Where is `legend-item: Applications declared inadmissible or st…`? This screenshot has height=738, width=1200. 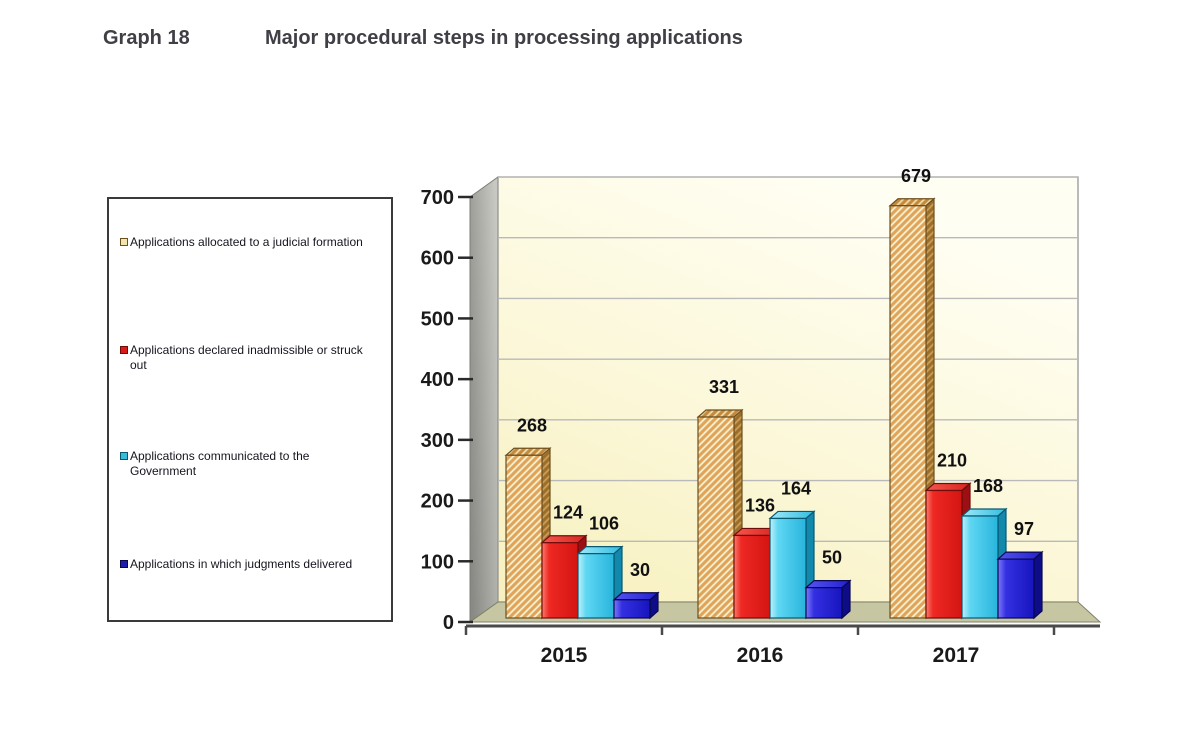
legend-item: Applications declared inadmissible or st… is located at coordinates (251, 357).